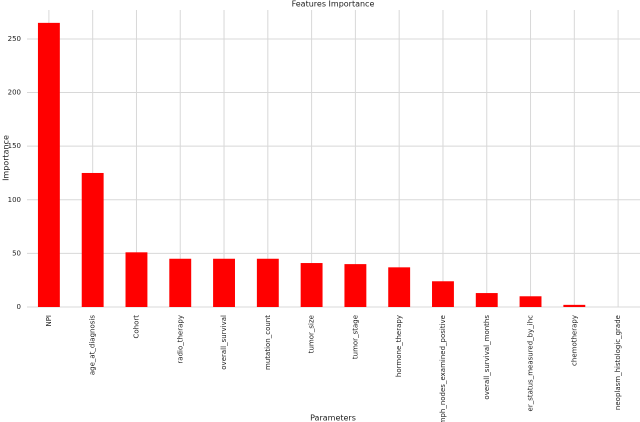  Describe the element at coordinates (268, 342) in the screenshot. I see `x-tick-label: mutation_count` at that location.